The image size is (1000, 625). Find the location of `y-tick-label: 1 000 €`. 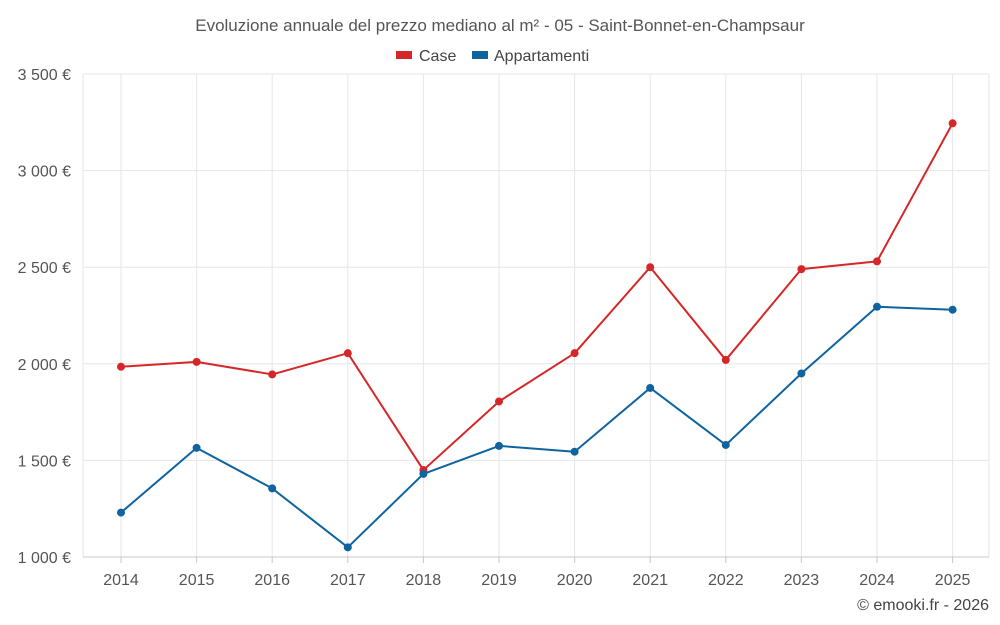

y-tick-label: 1 000 € is located at coordinates (44, 558).